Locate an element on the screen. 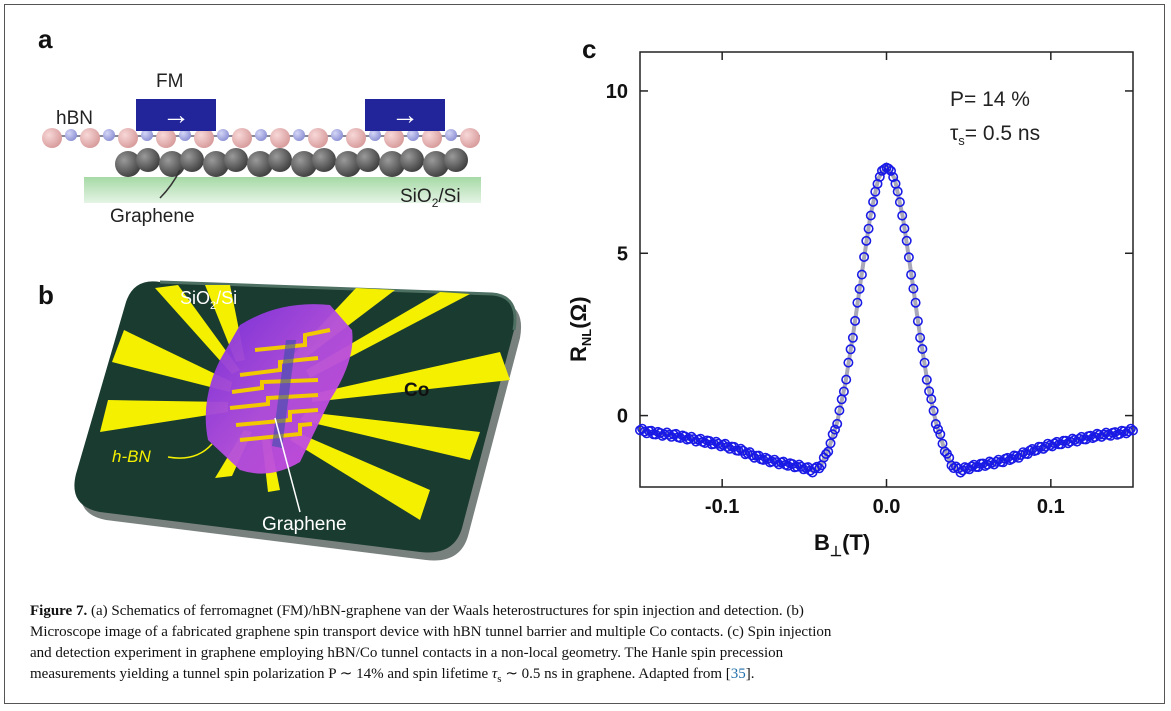  caption-reference-link: 35 is located at coordinates (738, 674).